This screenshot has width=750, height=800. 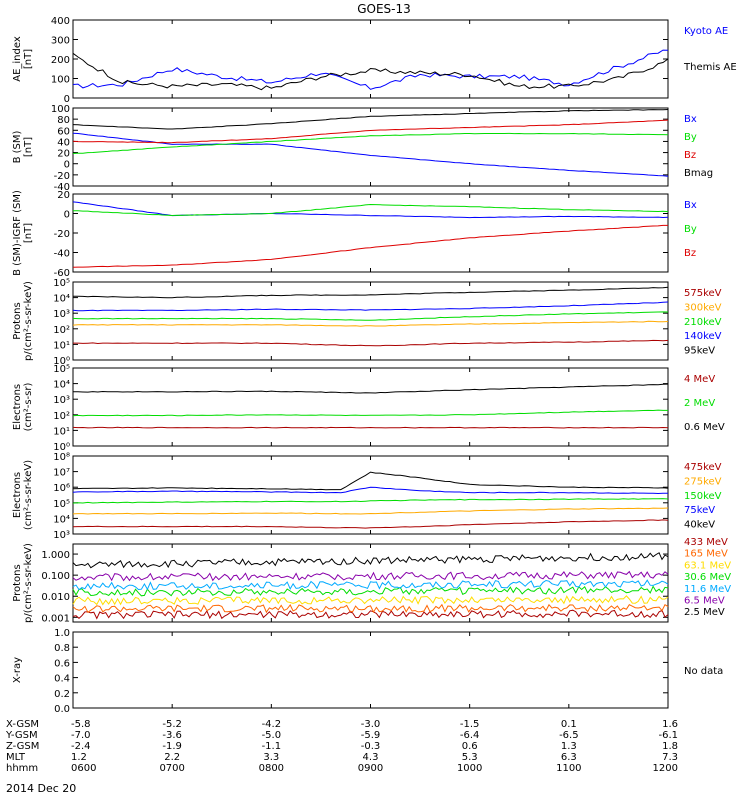 What do you see at coordinates (370, 69) in the screenshot?
I see `series-line-kyoto-ae` at bounding box center [370, 69].